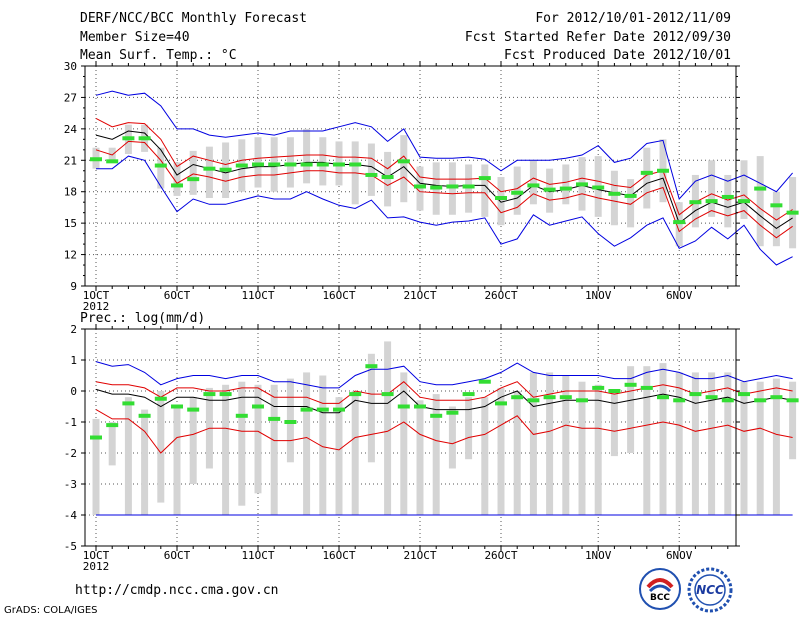  I want to click on footer-url: http://cmdp.ncc.cma.gov.cn, so click(177, 590).